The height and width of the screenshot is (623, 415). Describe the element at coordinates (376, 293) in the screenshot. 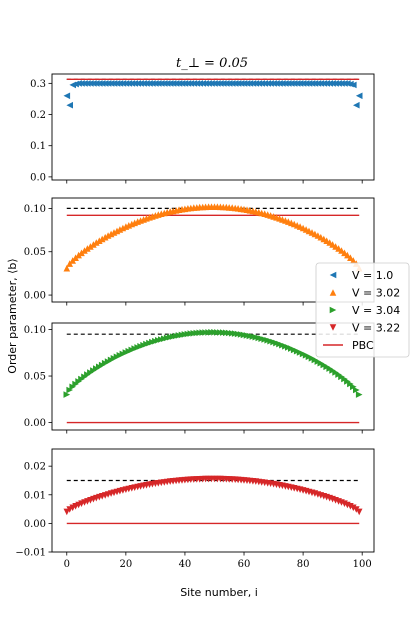

I see `legend-label: V = 3.02` at that location.